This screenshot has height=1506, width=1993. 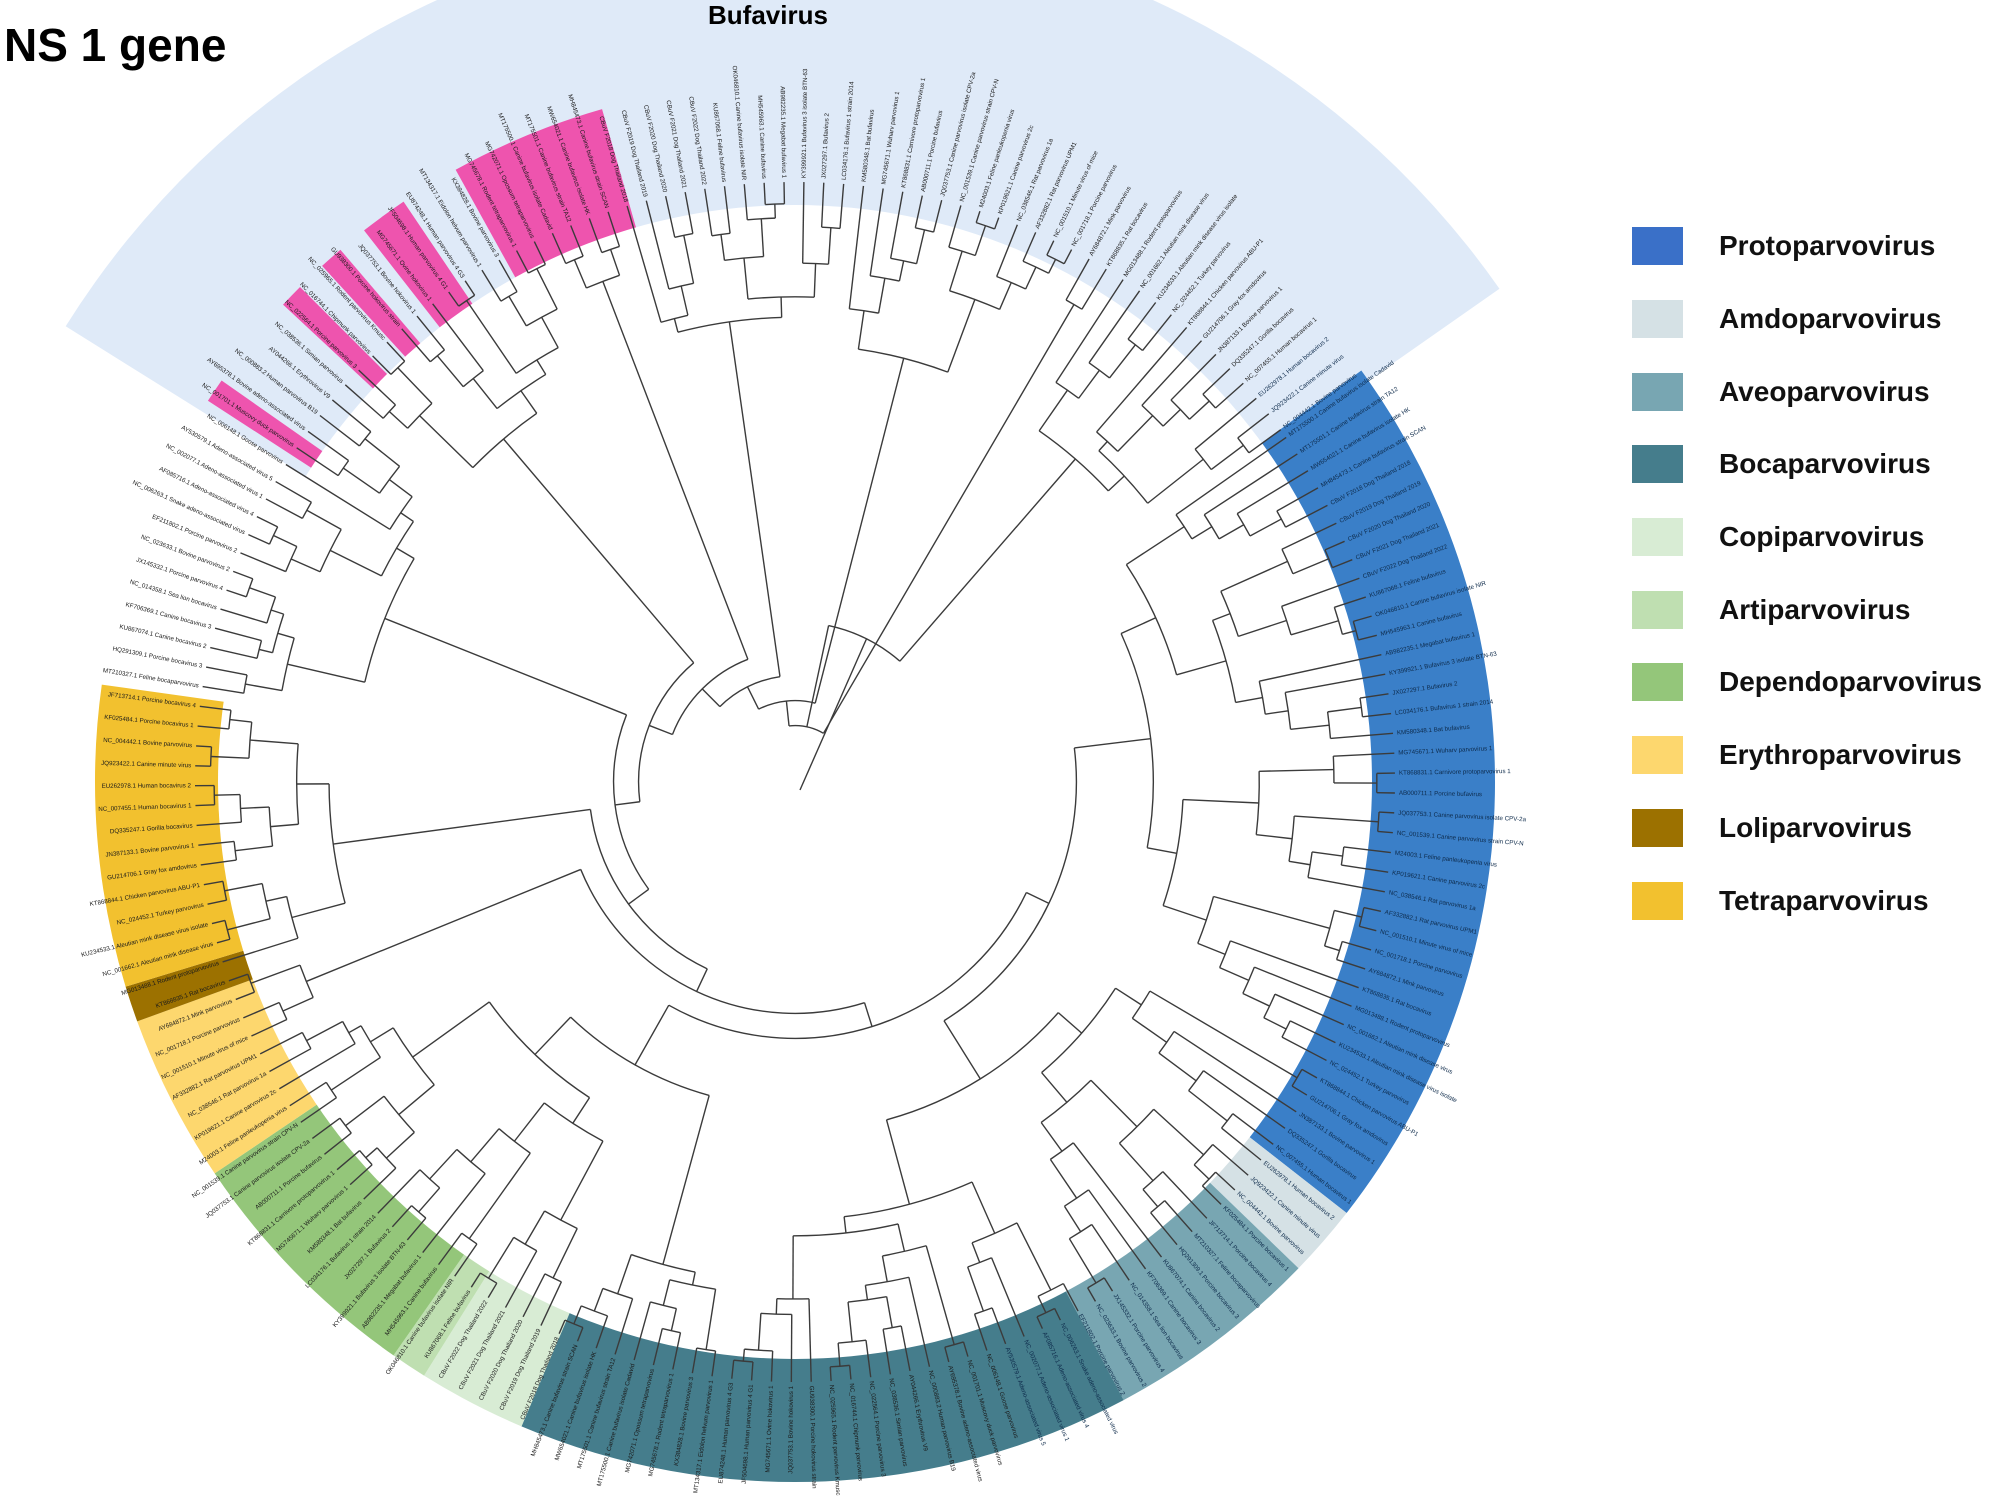 I want to click on legend-item-erythroparvovirus: Erythroparvovirus, so click(x=1807, y=755).